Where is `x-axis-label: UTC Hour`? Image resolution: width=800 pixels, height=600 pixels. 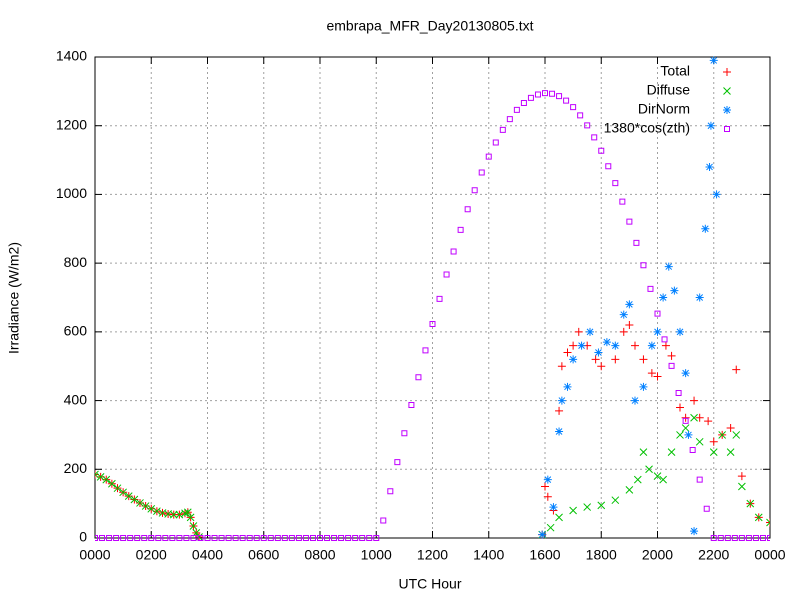
x-axis-label: UTC Hour is located at coordinates (429, 584).